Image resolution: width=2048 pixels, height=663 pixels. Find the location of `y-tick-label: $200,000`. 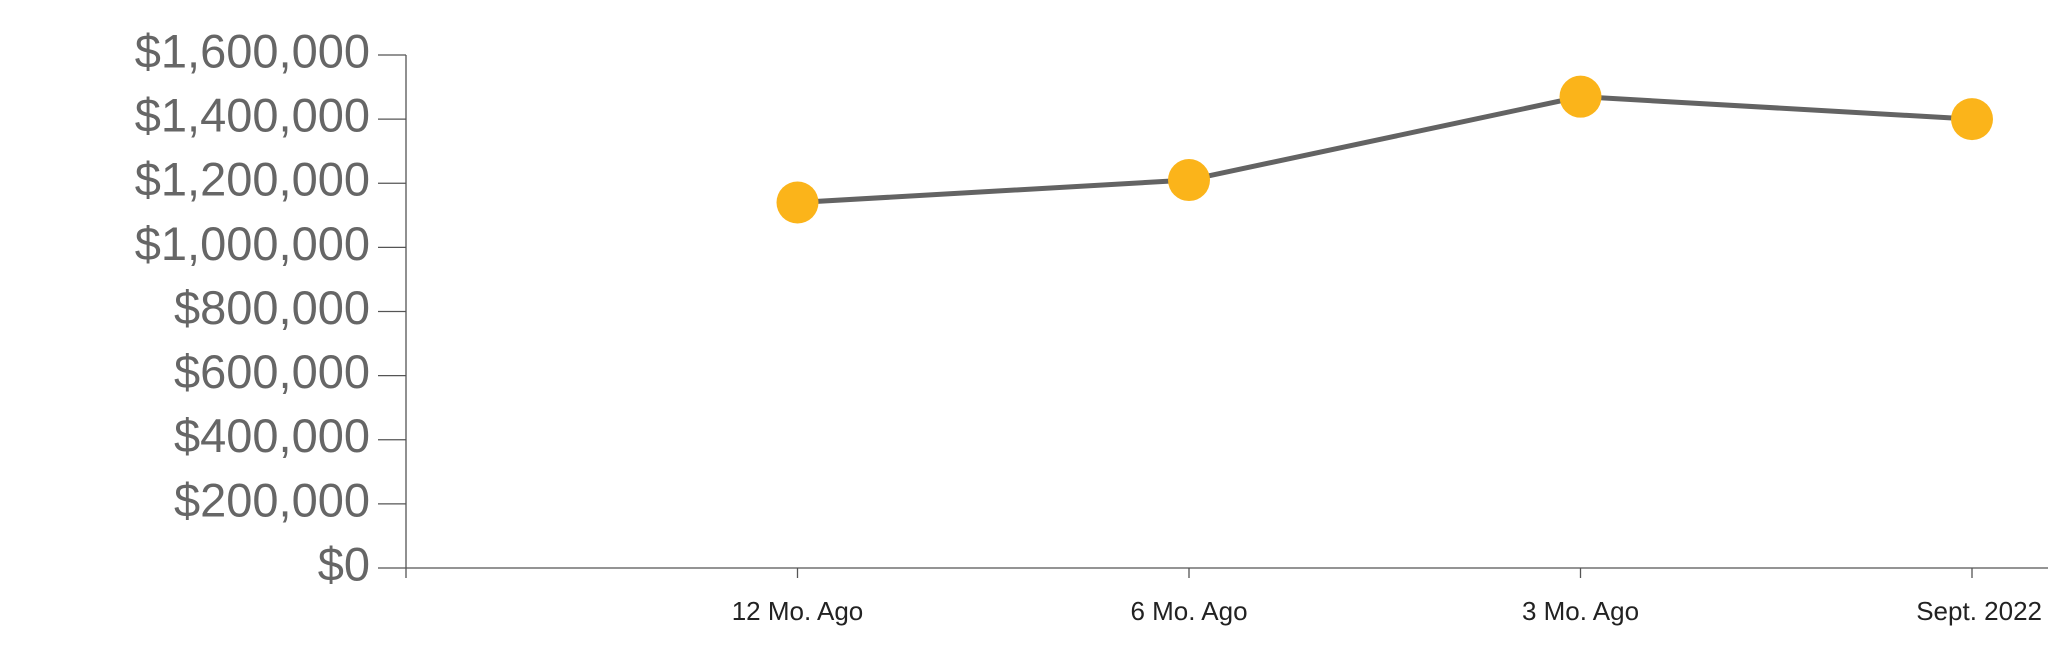

y-tick-label: $200,000 is located at coordinates (272, 499).